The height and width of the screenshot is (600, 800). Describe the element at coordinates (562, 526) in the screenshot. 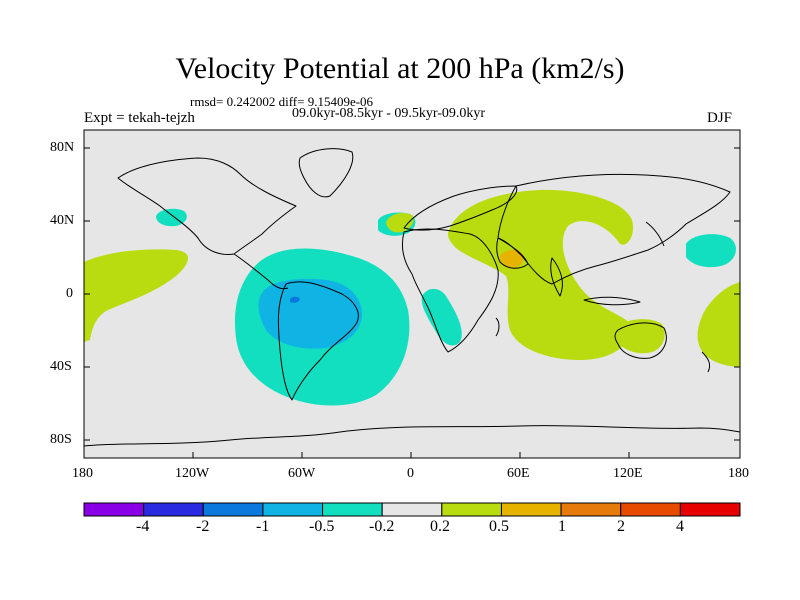

I see `colorbar-label: 1` at that location.